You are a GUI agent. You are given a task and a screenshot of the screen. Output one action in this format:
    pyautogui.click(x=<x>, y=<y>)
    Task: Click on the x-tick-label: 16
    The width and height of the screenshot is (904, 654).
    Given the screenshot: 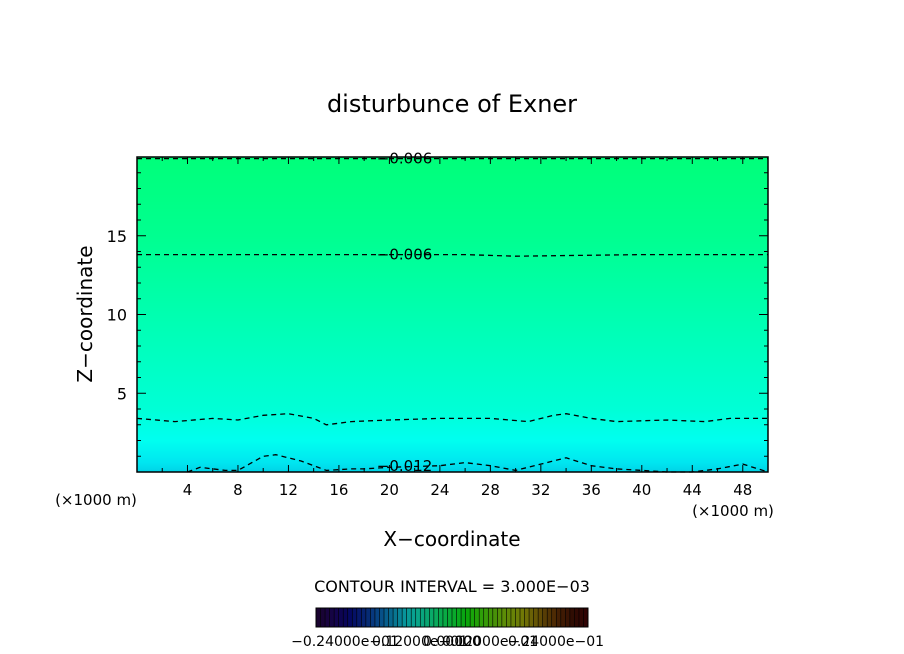 What is the action you would take?
    pyautogui.click(x=338, y=490)
    